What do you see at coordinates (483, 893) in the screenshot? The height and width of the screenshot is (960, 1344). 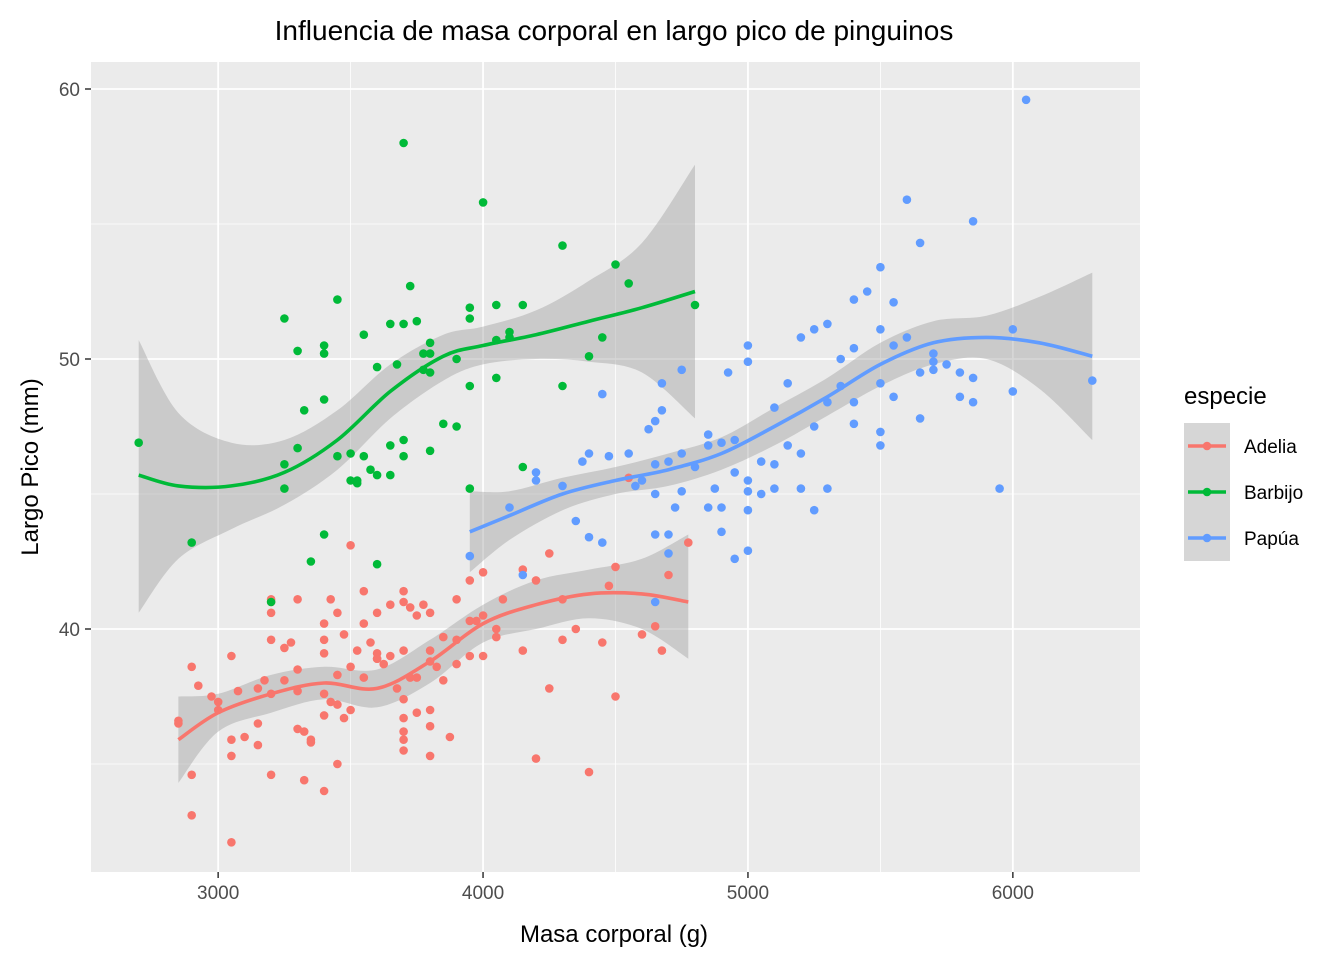 I see `x-tick-label: 4000` at bounding box center [483, 893].